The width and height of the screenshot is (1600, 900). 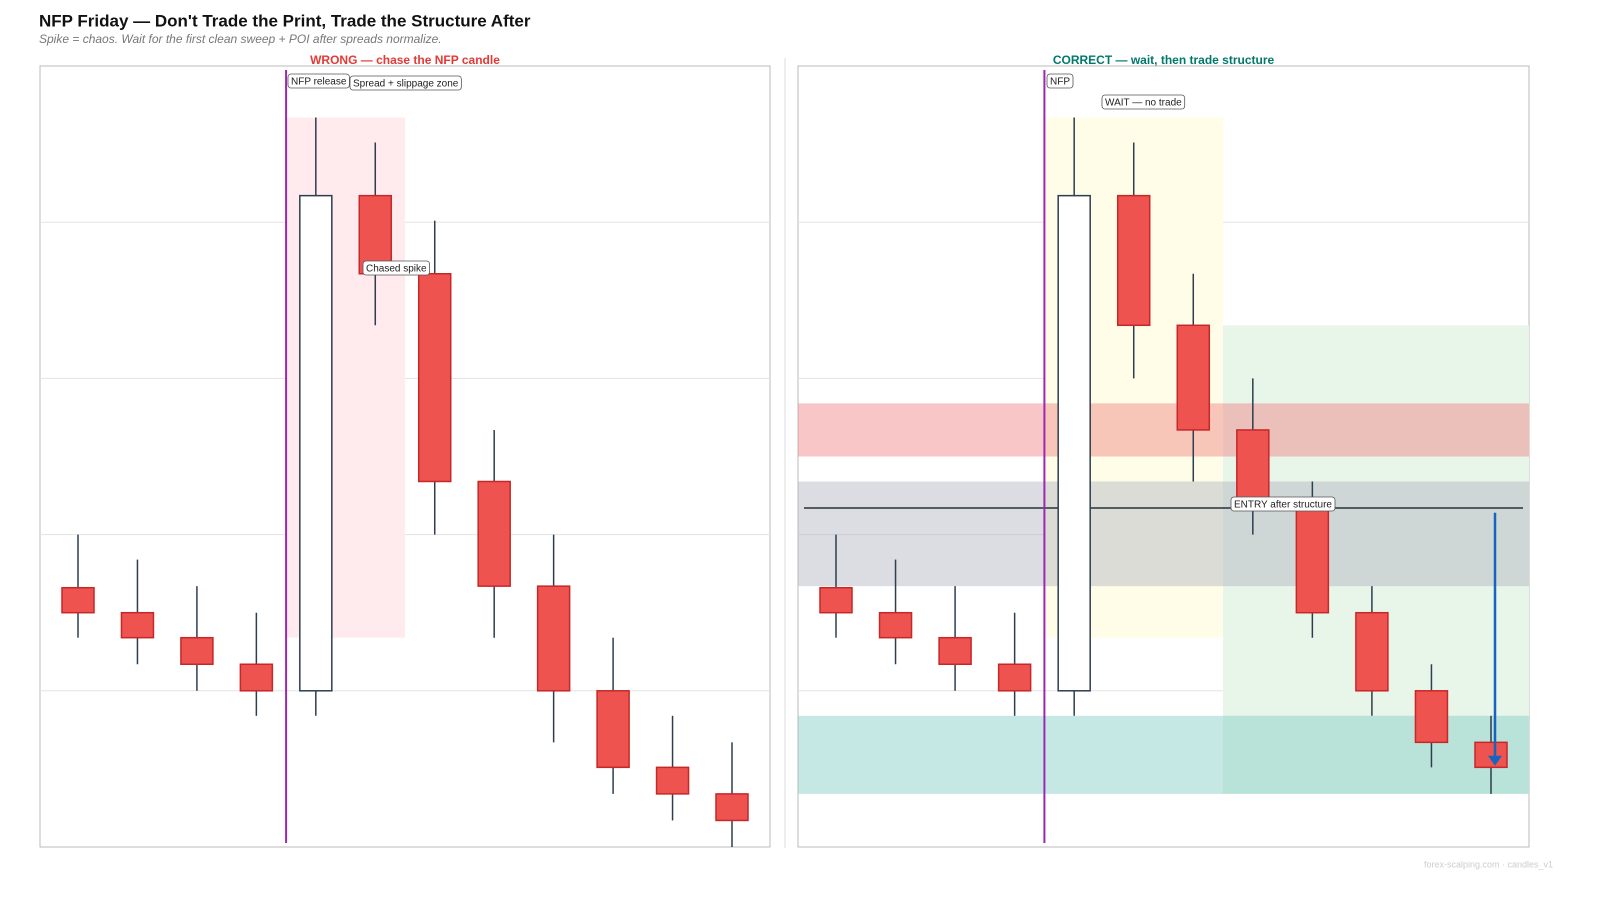 I want to click on footer: forex-scalping.com · candles_v1, so click(x=1488, y=864).